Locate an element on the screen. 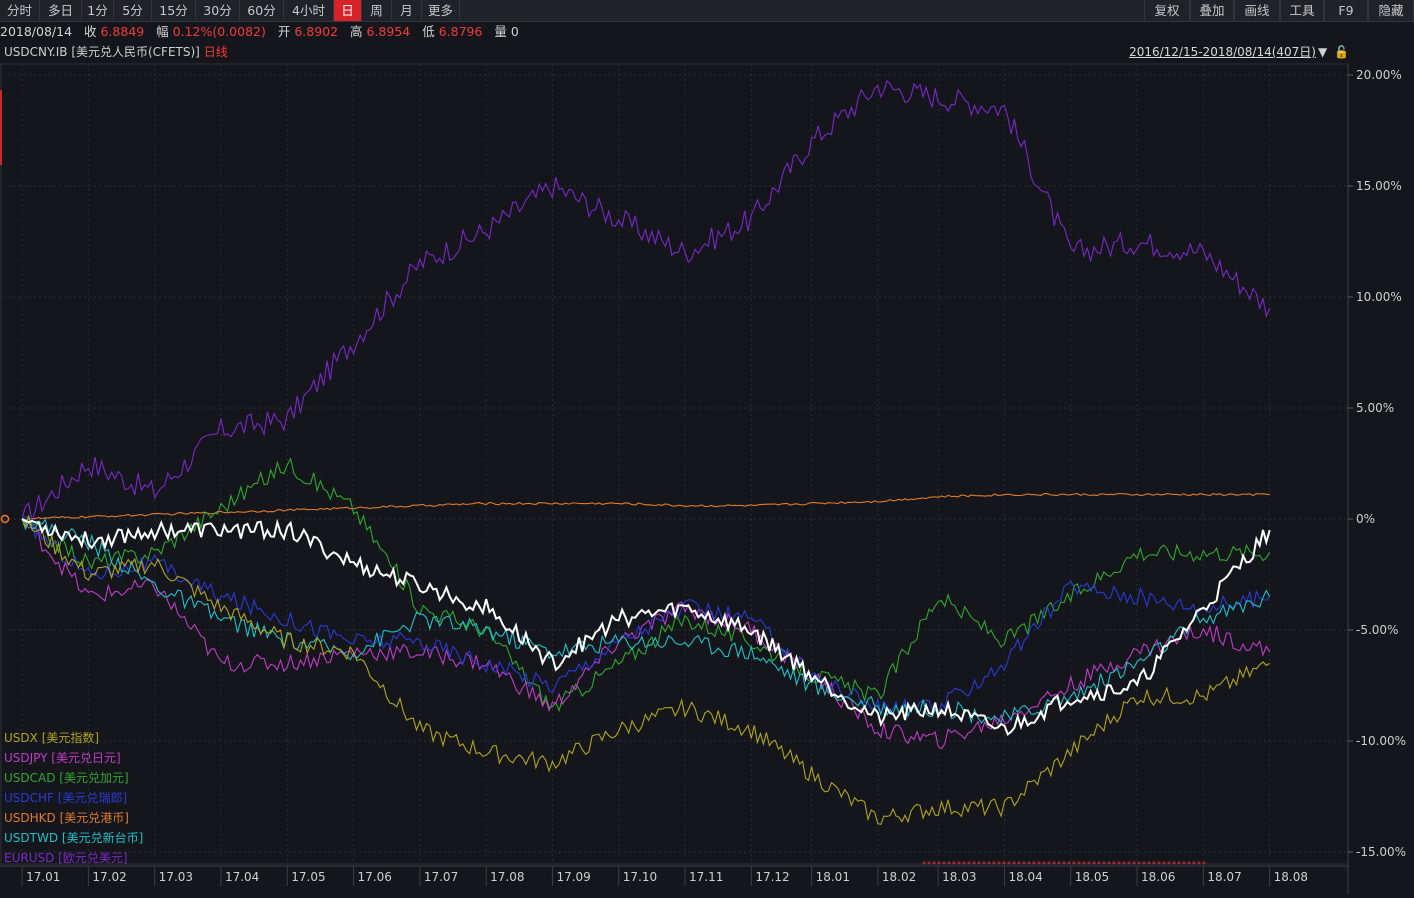  x-tick-label: 17.07 is located at coordinates (441, 877).